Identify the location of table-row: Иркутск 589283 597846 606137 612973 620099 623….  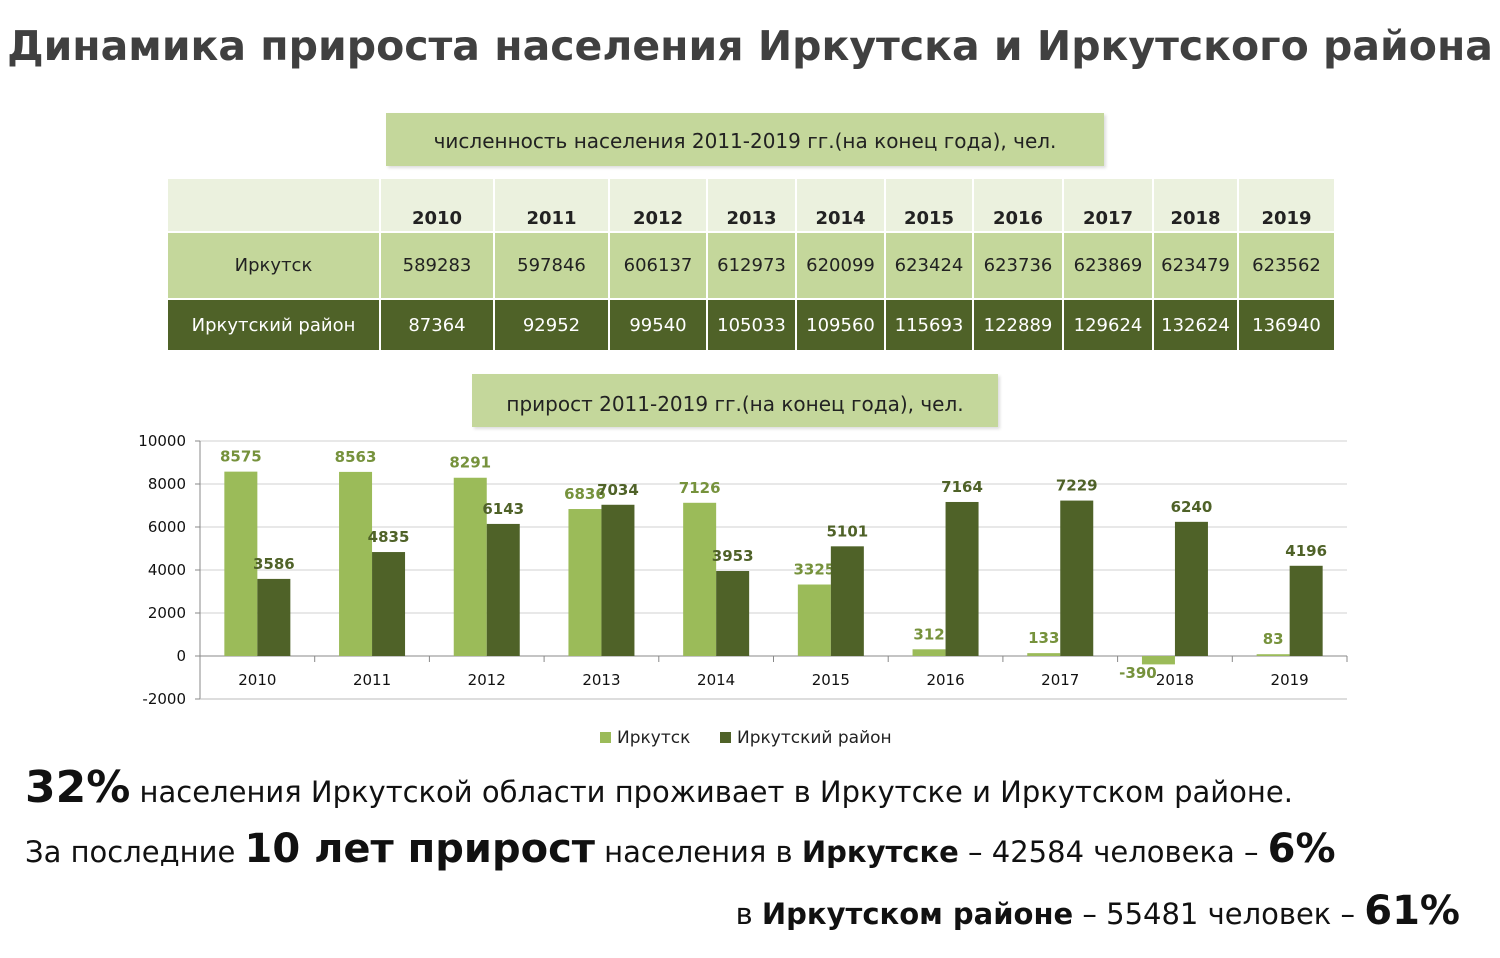
(751, 265).